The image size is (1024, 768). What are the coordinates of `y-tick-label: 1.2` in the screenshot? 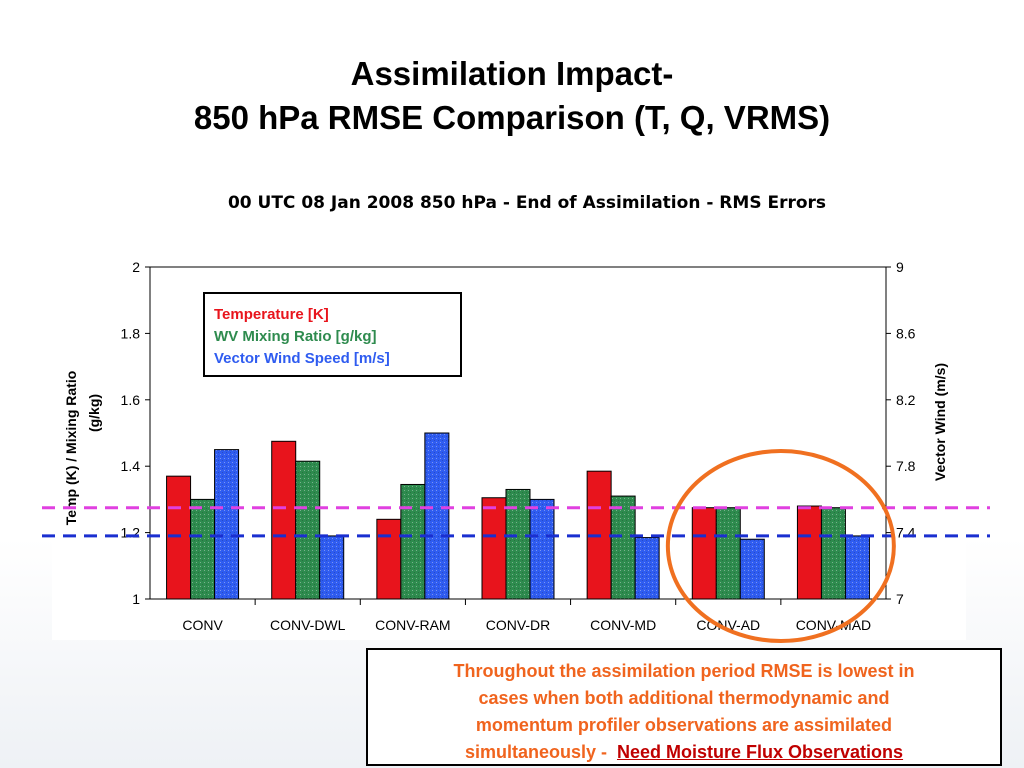 It's located at (131, 533).